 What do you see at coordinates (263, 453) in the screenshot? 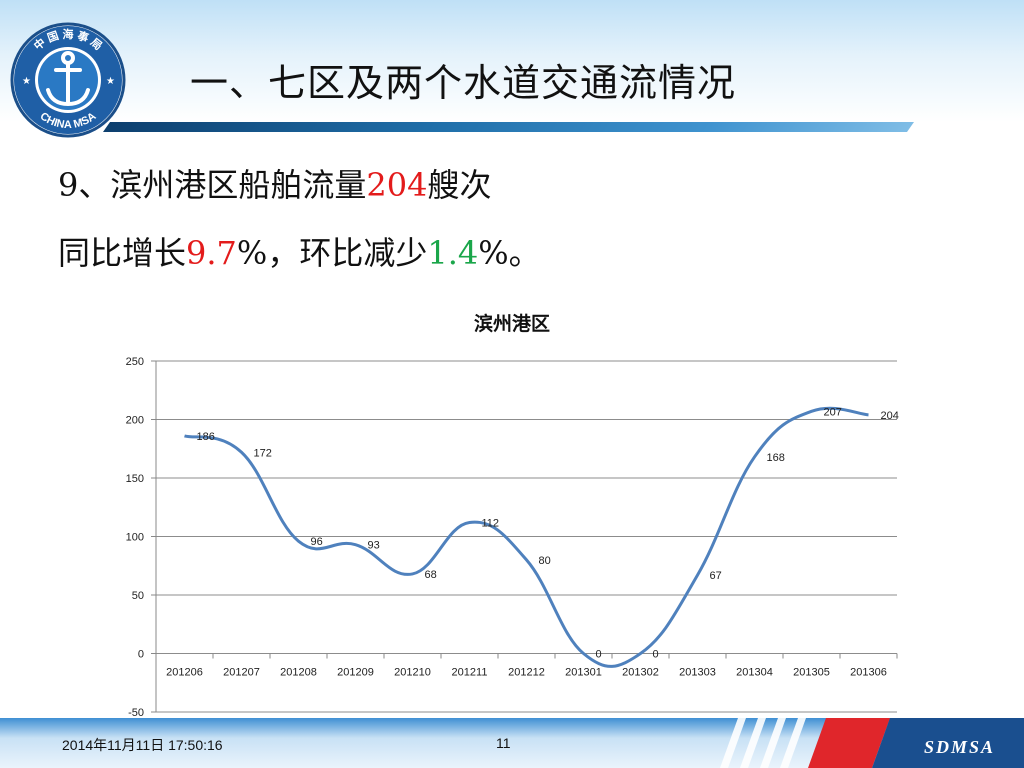
I see `data-label: 172` at bounding box center [263, 453].